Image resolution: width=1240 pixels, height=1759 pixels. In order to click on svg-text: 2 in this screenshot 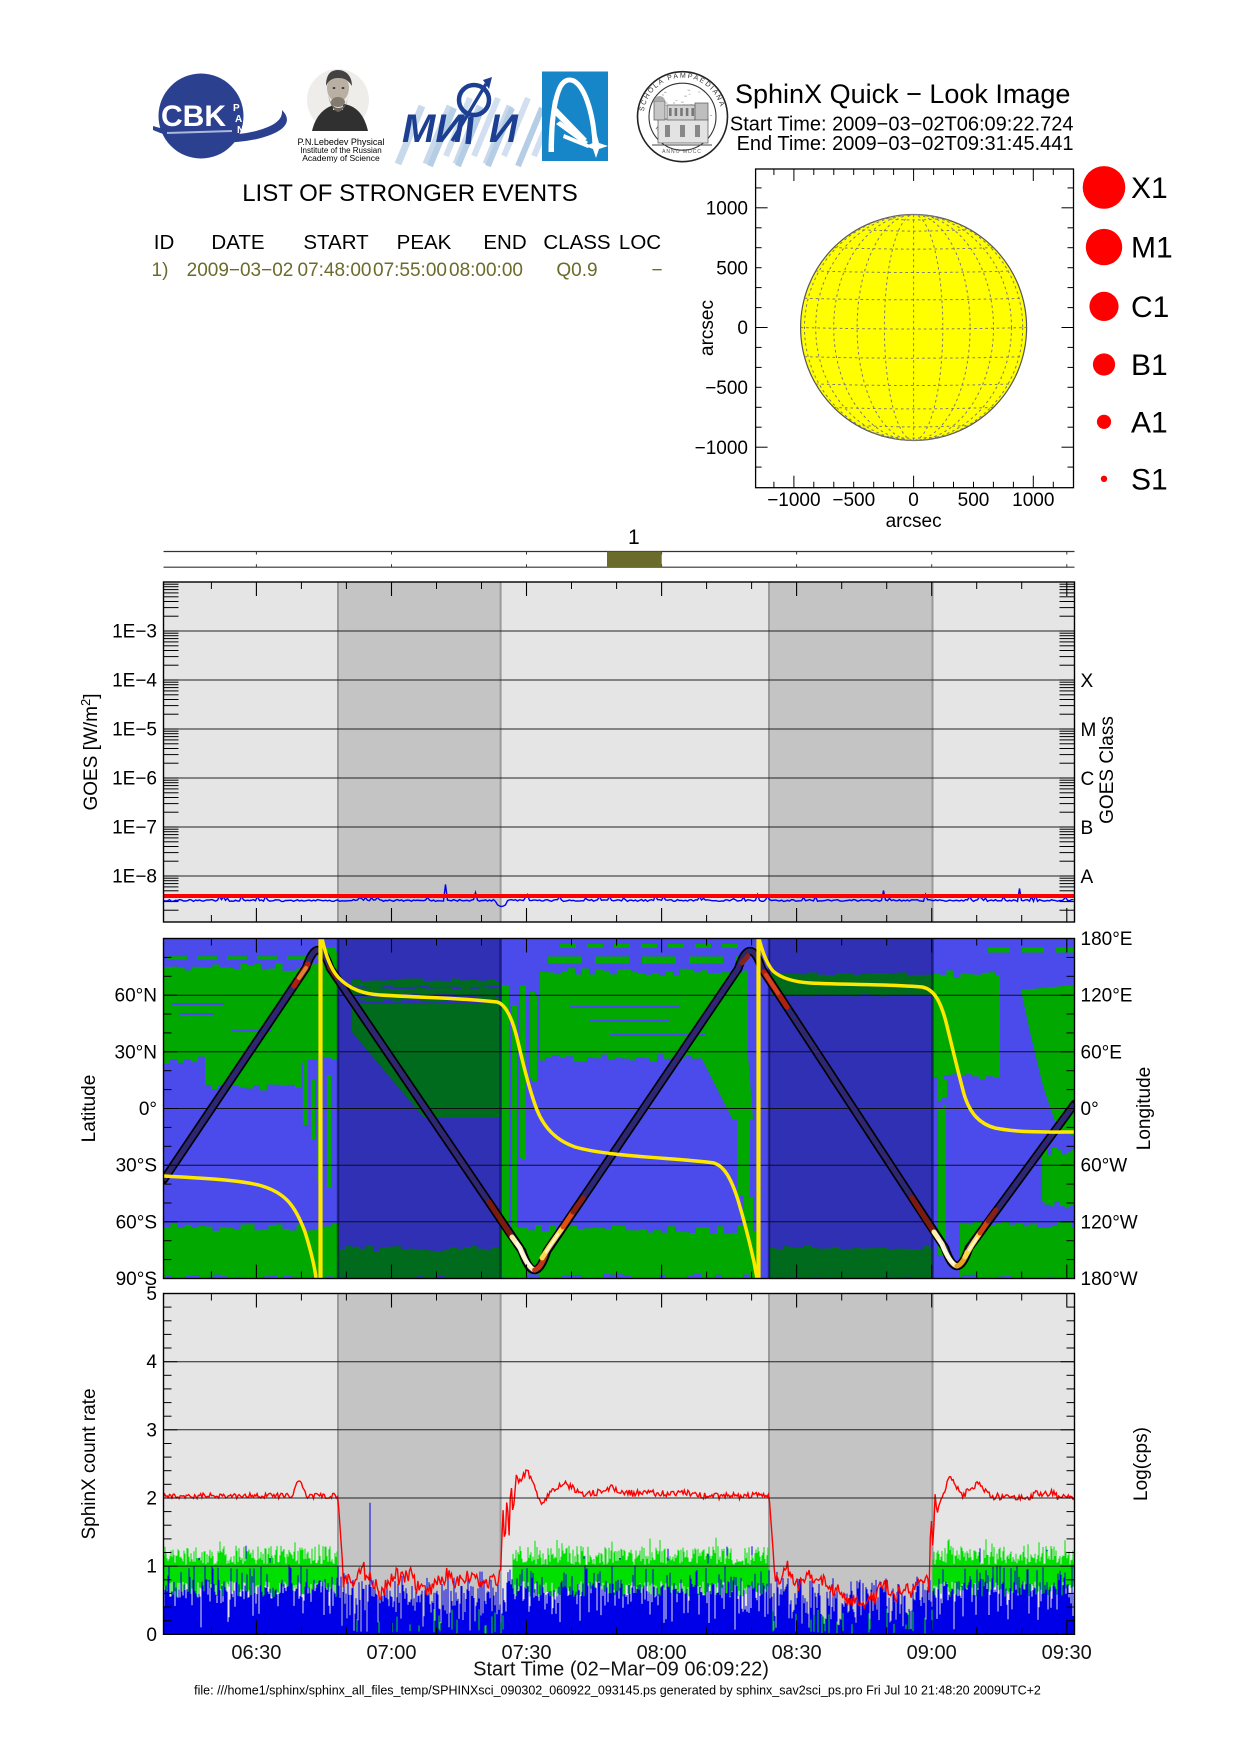, I will do `click(151, 1499)`.